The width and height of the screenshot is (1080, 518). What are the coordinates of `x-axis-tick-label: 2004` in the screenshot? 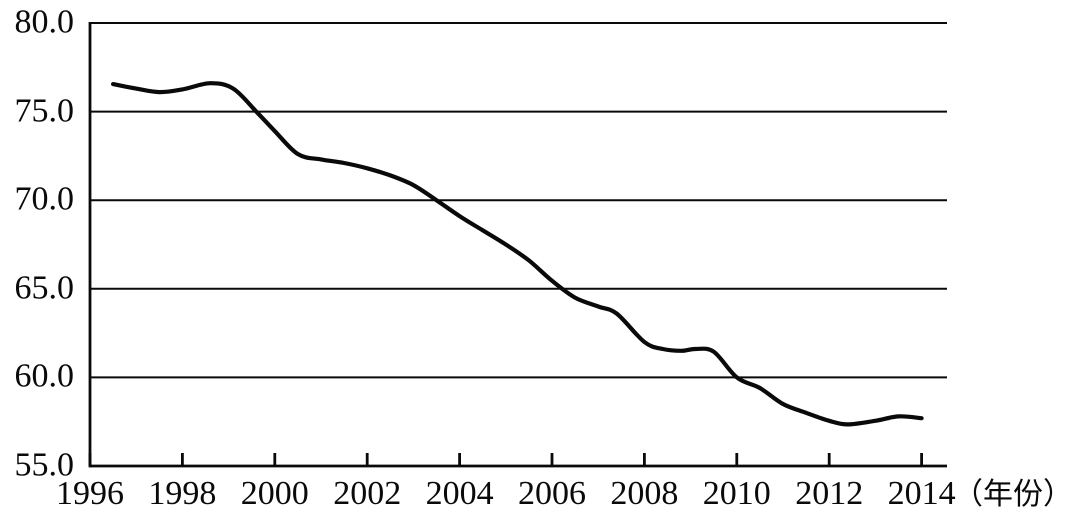 It's located at (459, 493).